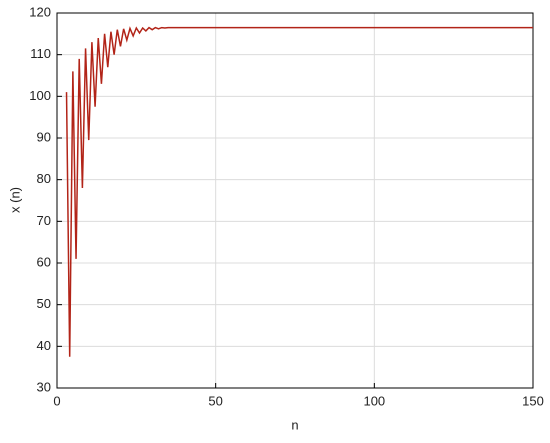  I want to click on y-tick-label: 110, so click(40, 53).